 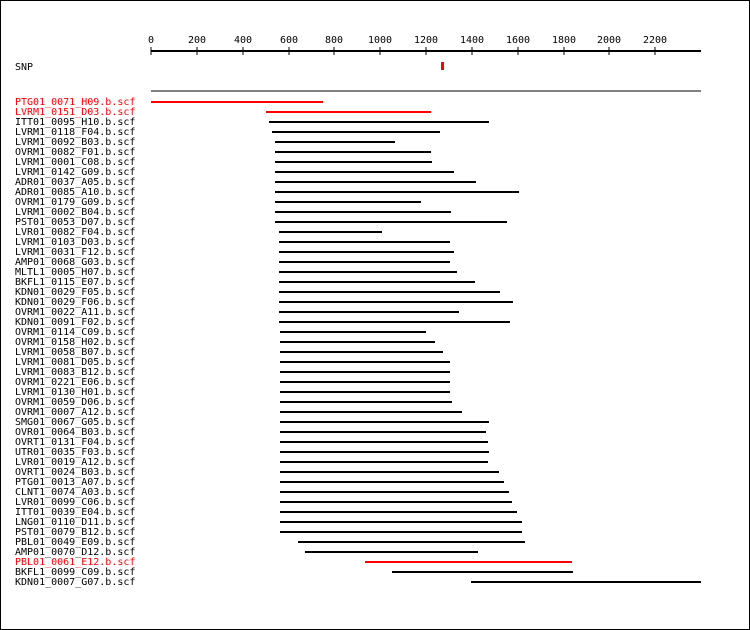 What do you see at coordinates (264, 302) in the screenshot?
I see `read-row: KDN01_0029_F06.b.scf` at bounding box center [264, 302].